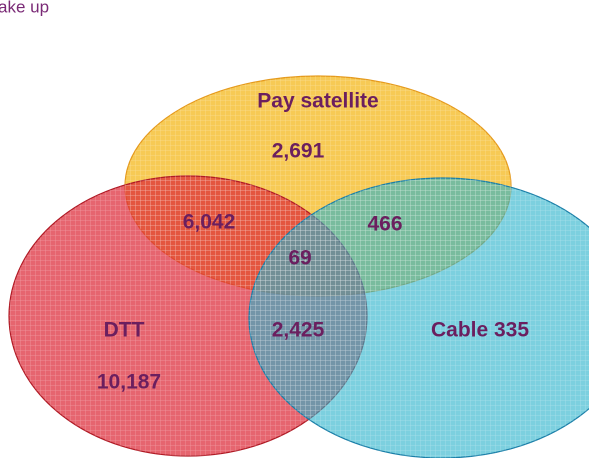 The image size is (589, 458). Describe the element at coordinates (298, 151) in the screenshot. I see `region-value: 2,691` at that location.